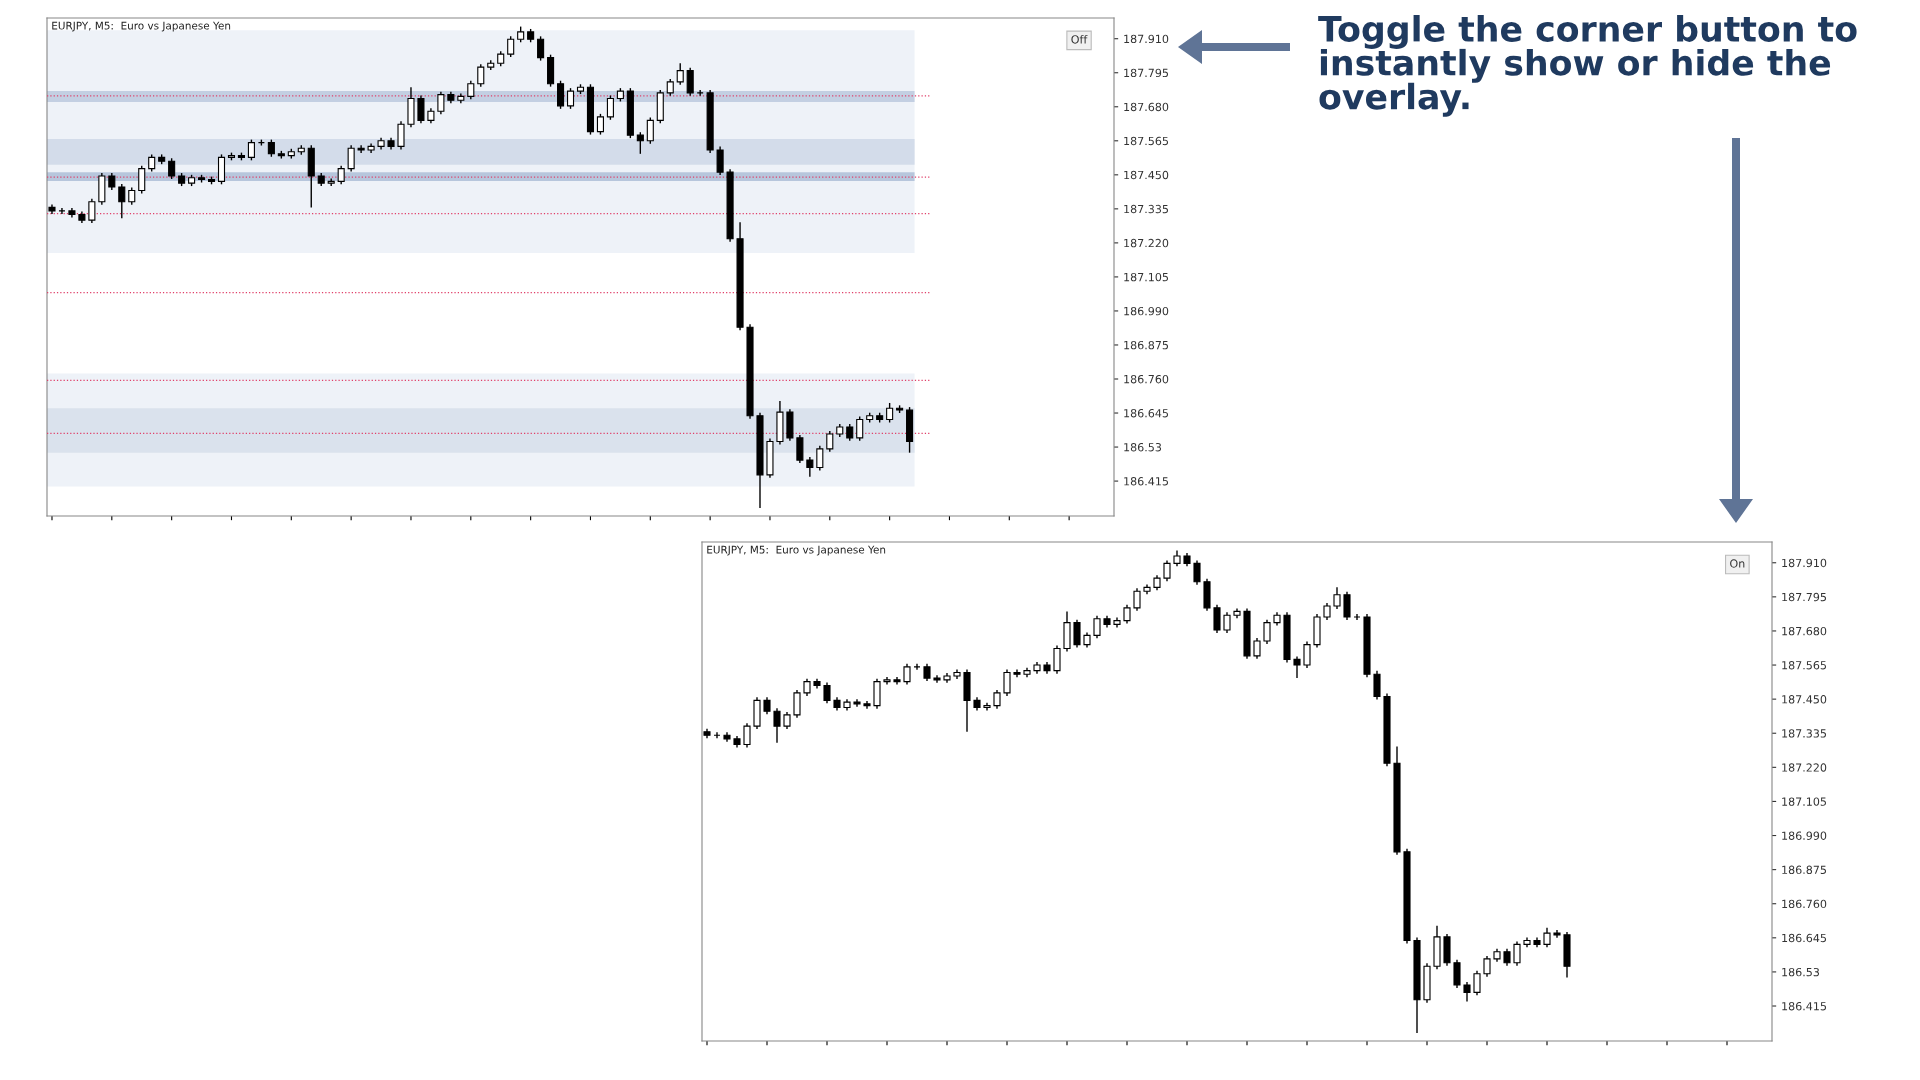 The width and height of the screenshot is (1920, 1080). Describe the element at coordinates (1587, 66) in the screenshot. I see `text: Toggle the corner button to instantly show or hide the overlay.` at that location.